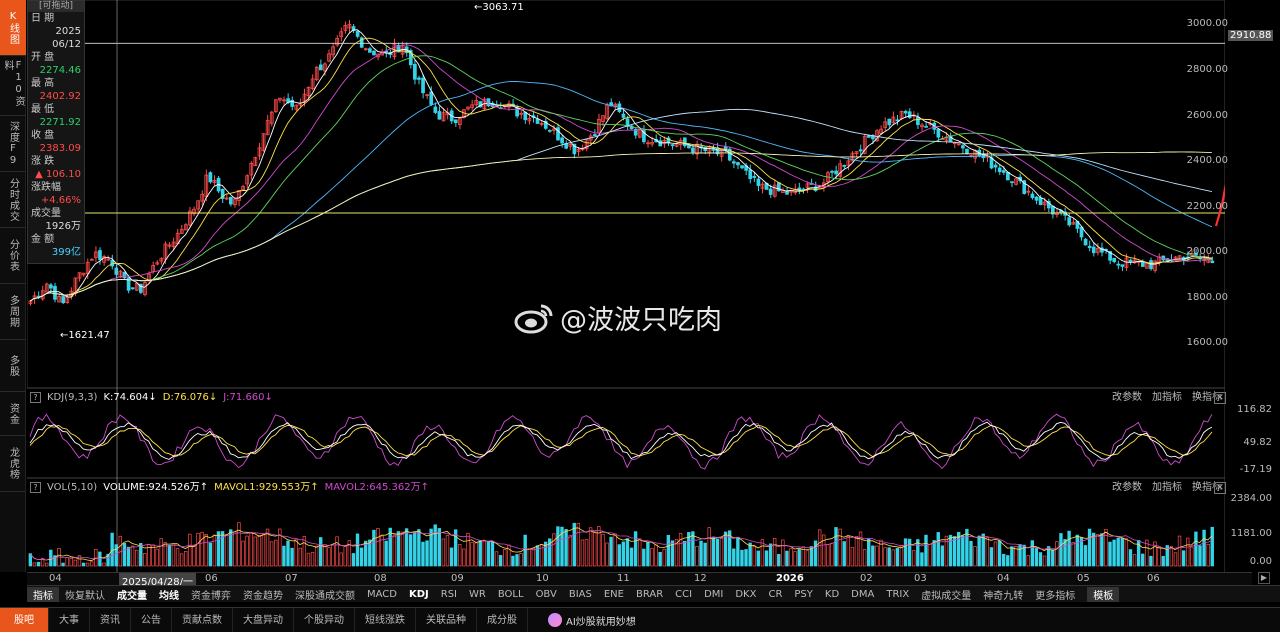 The height and width of the screenshot is (632, 1280). What do you see at coordinates (418, 594) in the screenshot?
I see `indicator-tab-8: KDJ` at bounding box center [418, 594].